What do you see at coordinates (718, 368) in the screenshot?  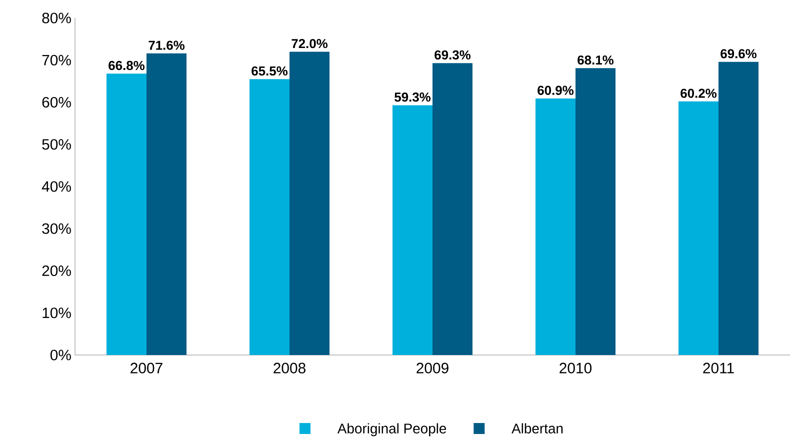 I see `x-tick-label: 2011` at bounding box center [718, 368].